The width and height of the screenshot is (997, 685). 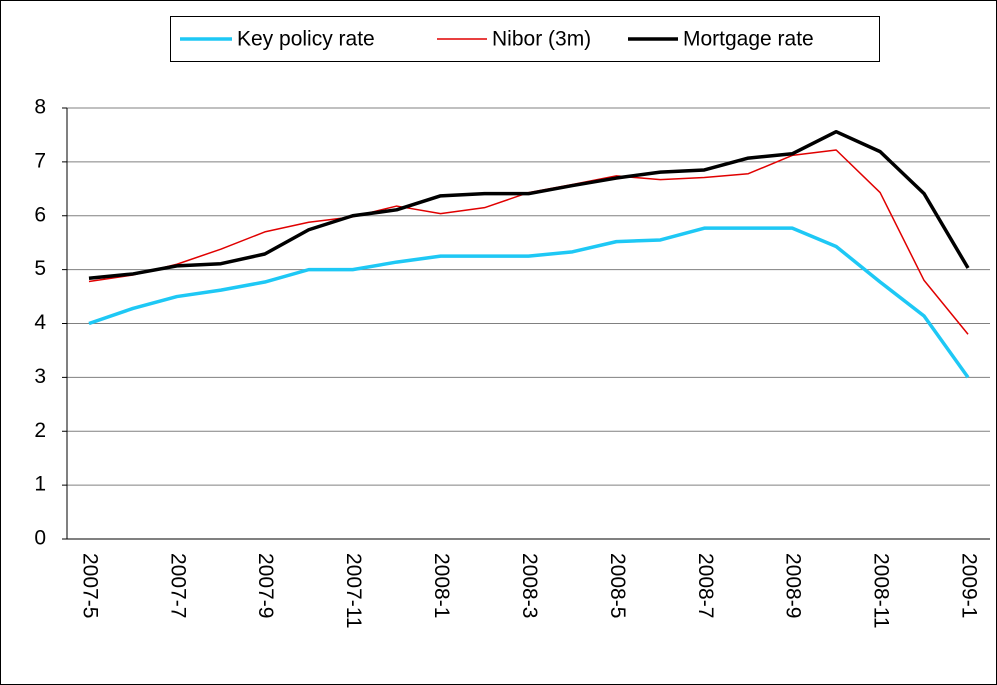 What do you see at coordinates (968, 585) in the screenshot?
I see `x-tick-label: 2009-1` at bounding box center [968, 585].